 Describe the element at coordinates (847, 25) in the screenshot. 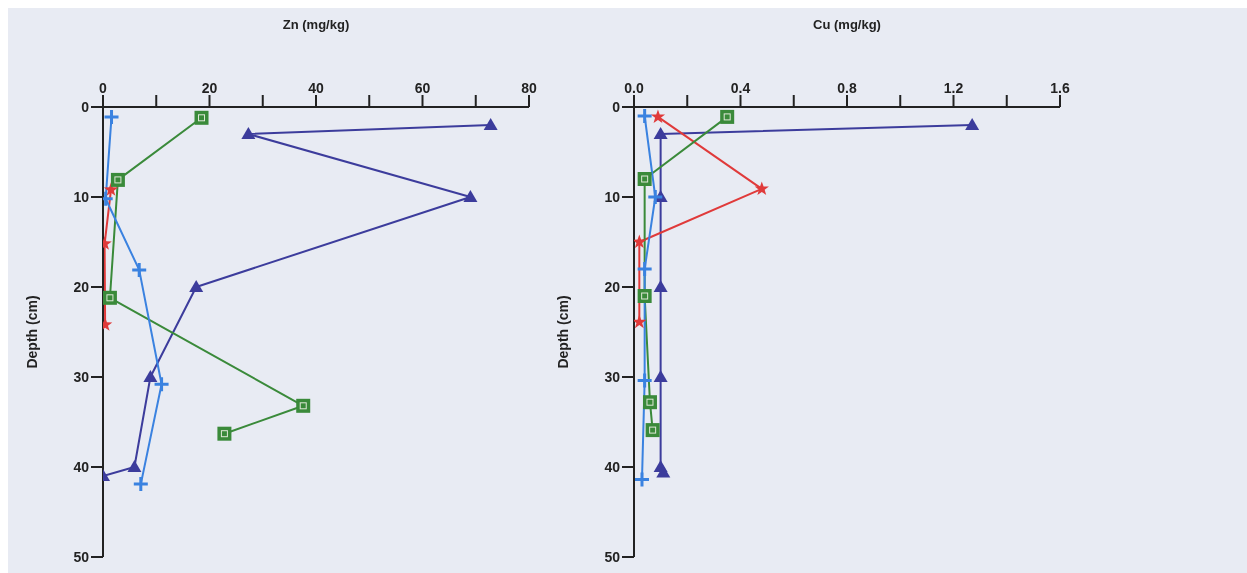

I see `x-axis-title: Cu (mg/kg)` at that location.